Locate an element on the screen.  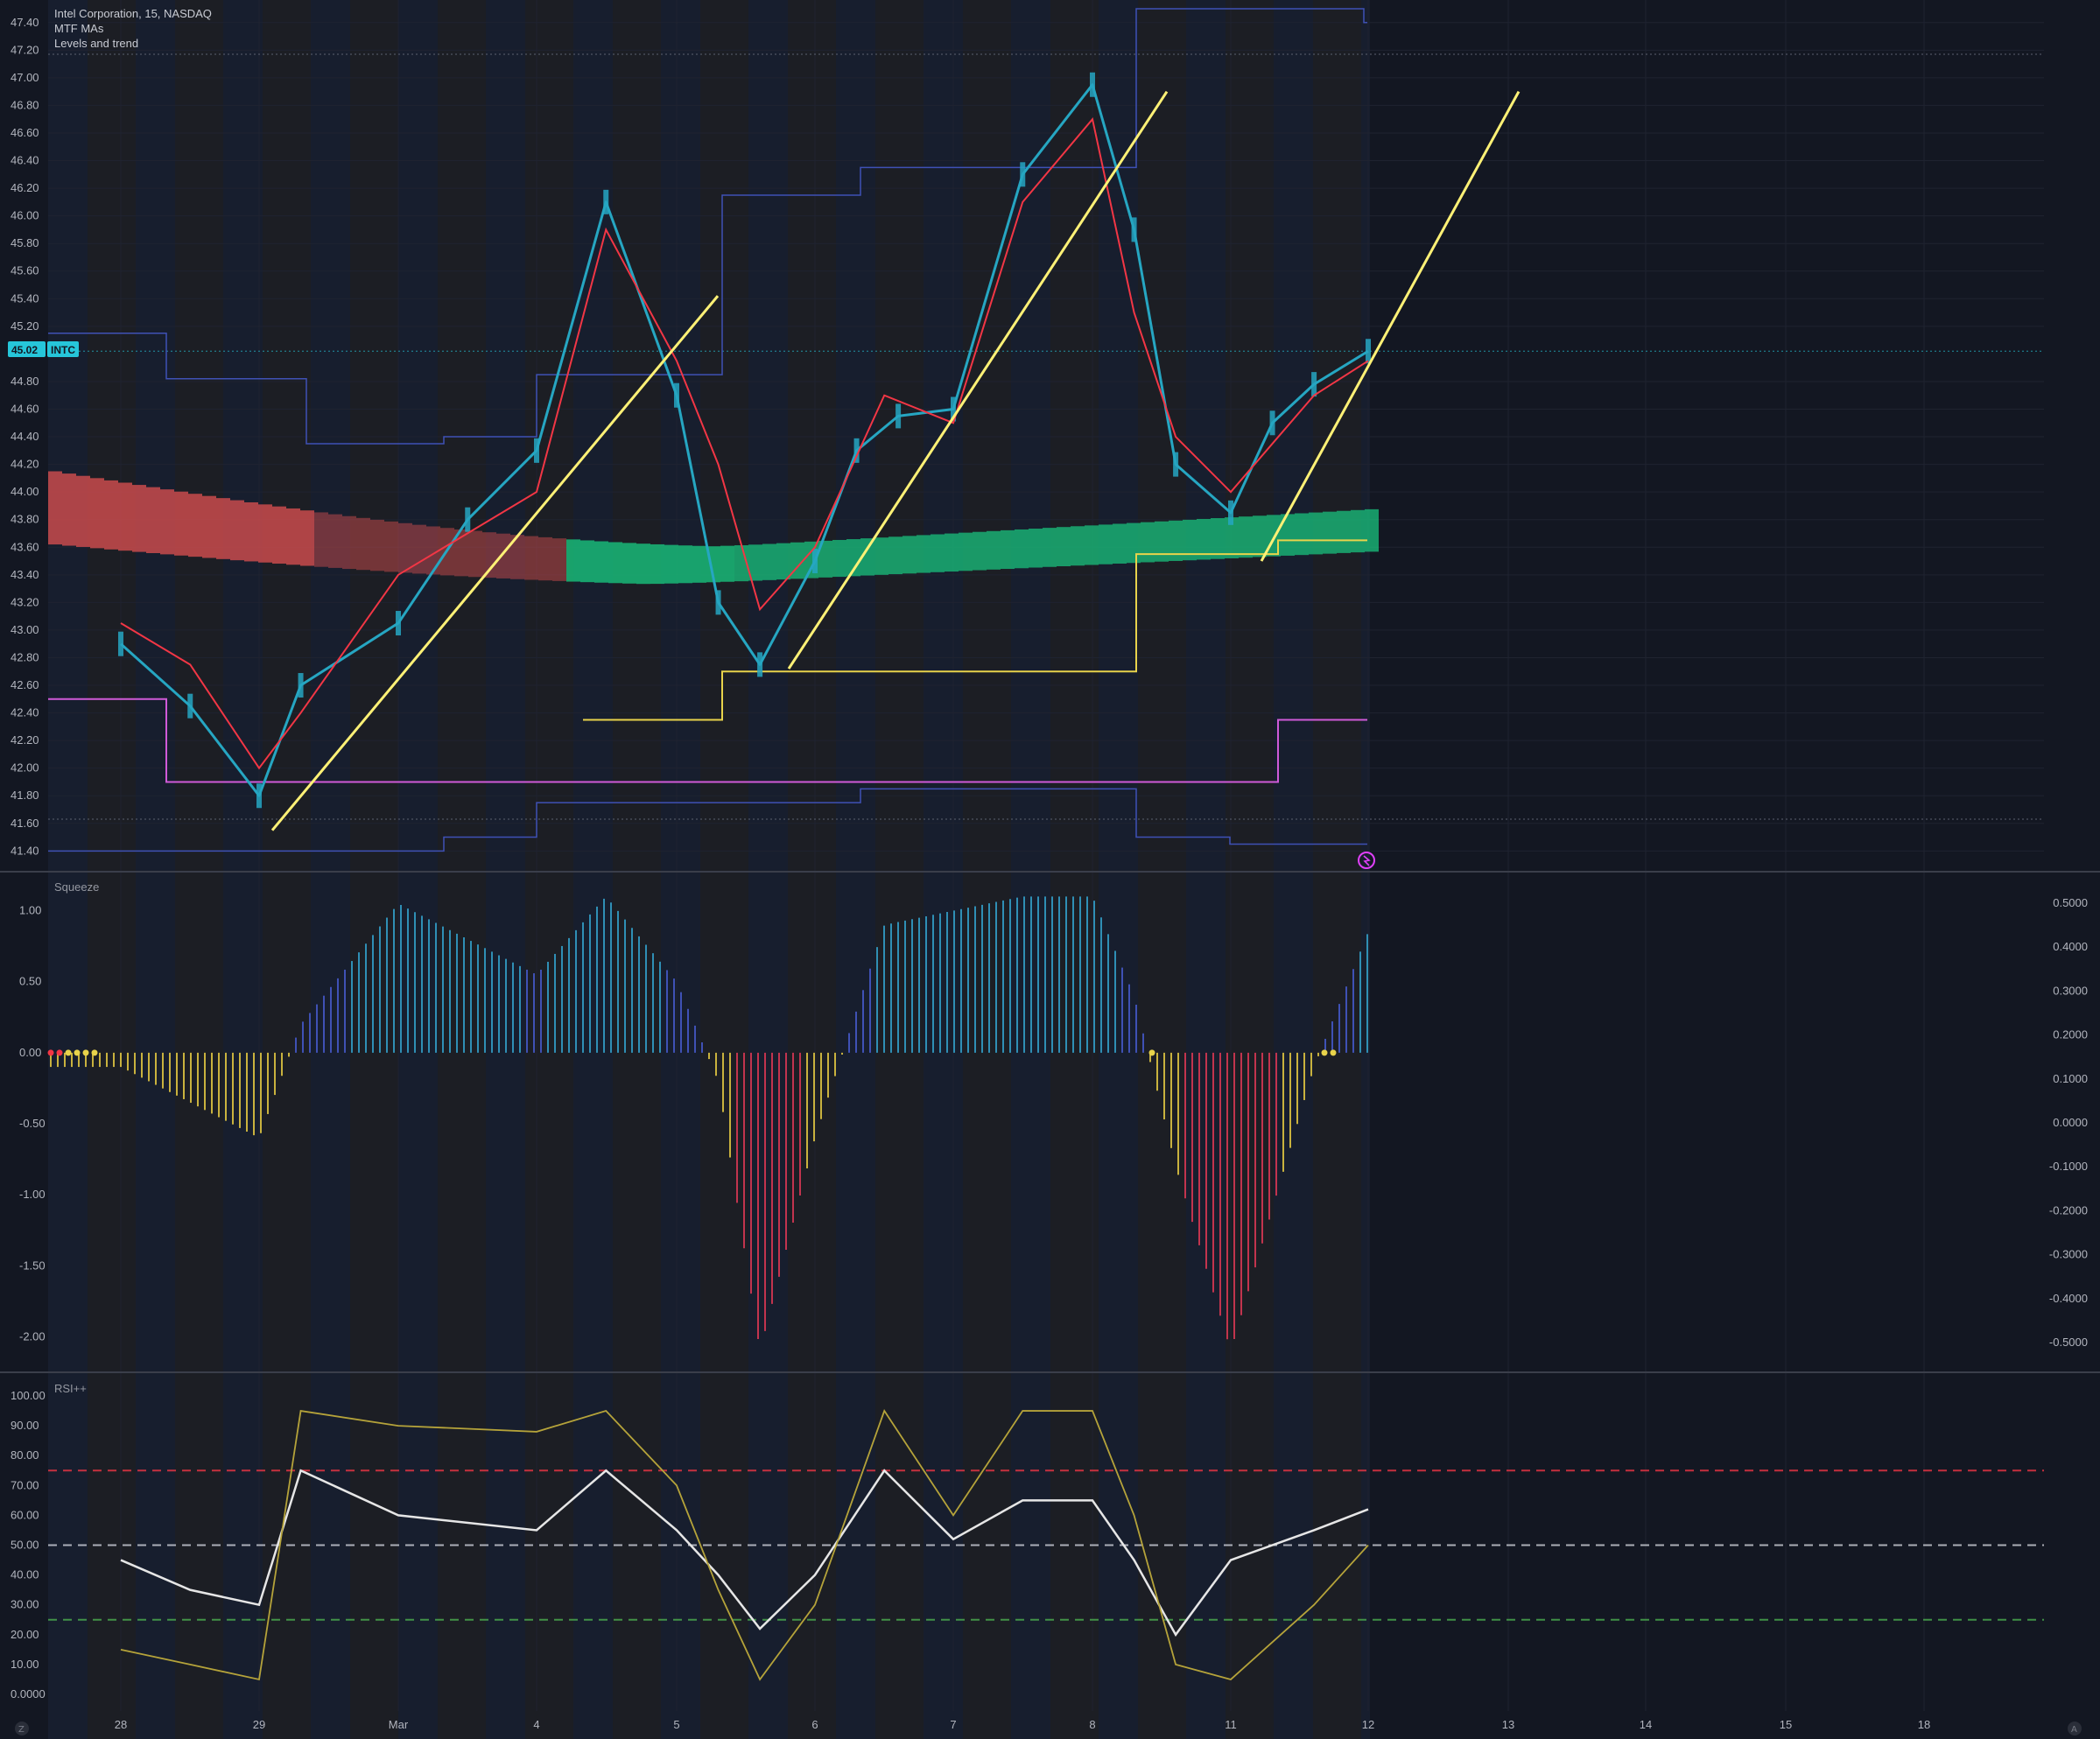
rsi-tick-label: 20.00 is located at coordinates (25, 1634).